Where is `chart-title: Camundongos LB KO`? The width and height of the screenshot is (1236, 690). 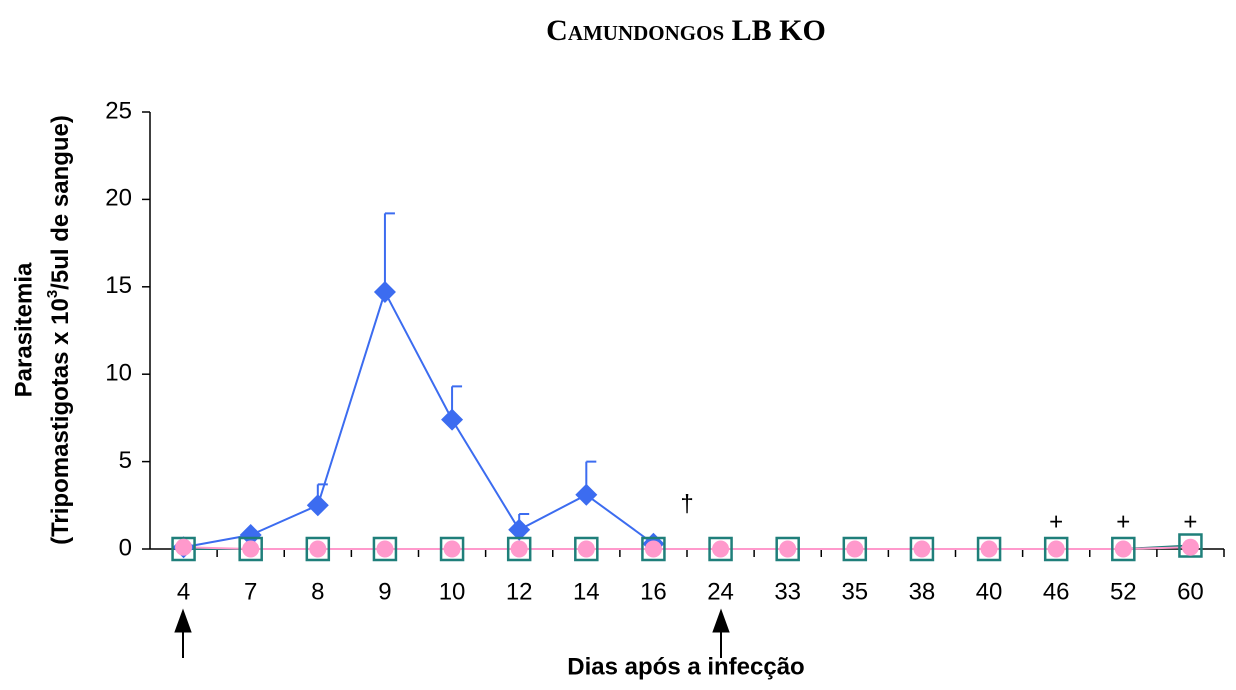
chart-title: Camundongos LB KO is located at coordinates (686, 30).